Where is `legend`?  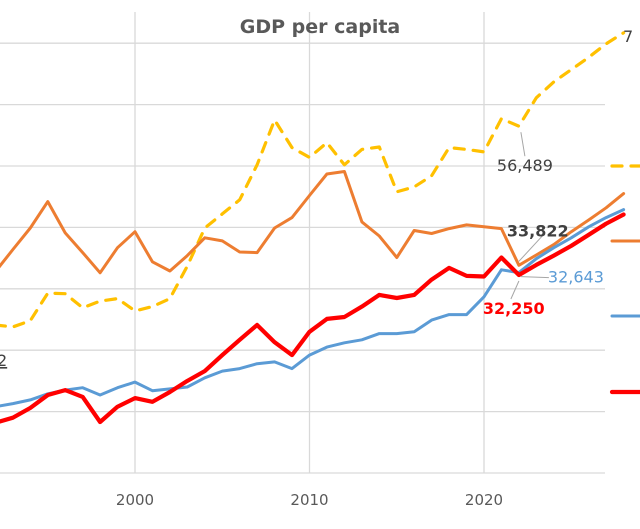
legend is located at coordinates (624, 279).